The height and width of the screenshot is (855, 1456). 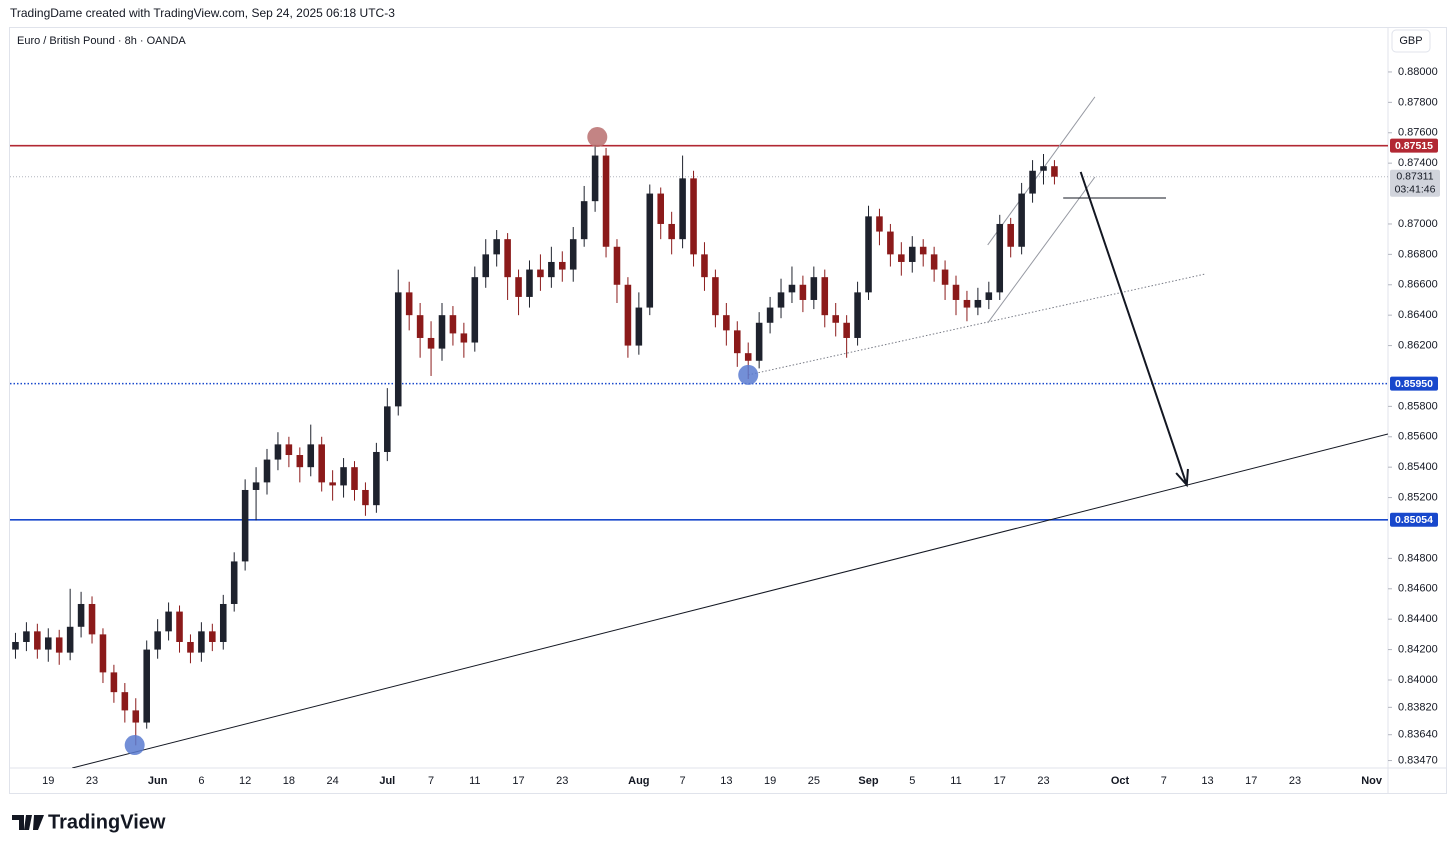 I want to click on y-tick-label: 0.84400, so click(x=1418, y=619).